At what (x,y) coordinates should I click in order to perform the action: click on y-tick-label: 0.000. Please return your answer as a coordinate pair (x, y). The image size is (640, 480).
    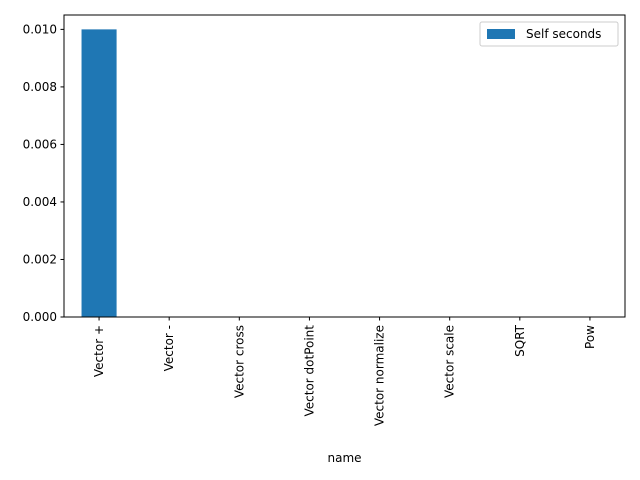
    Looking at the image, I should click on (40, 317).